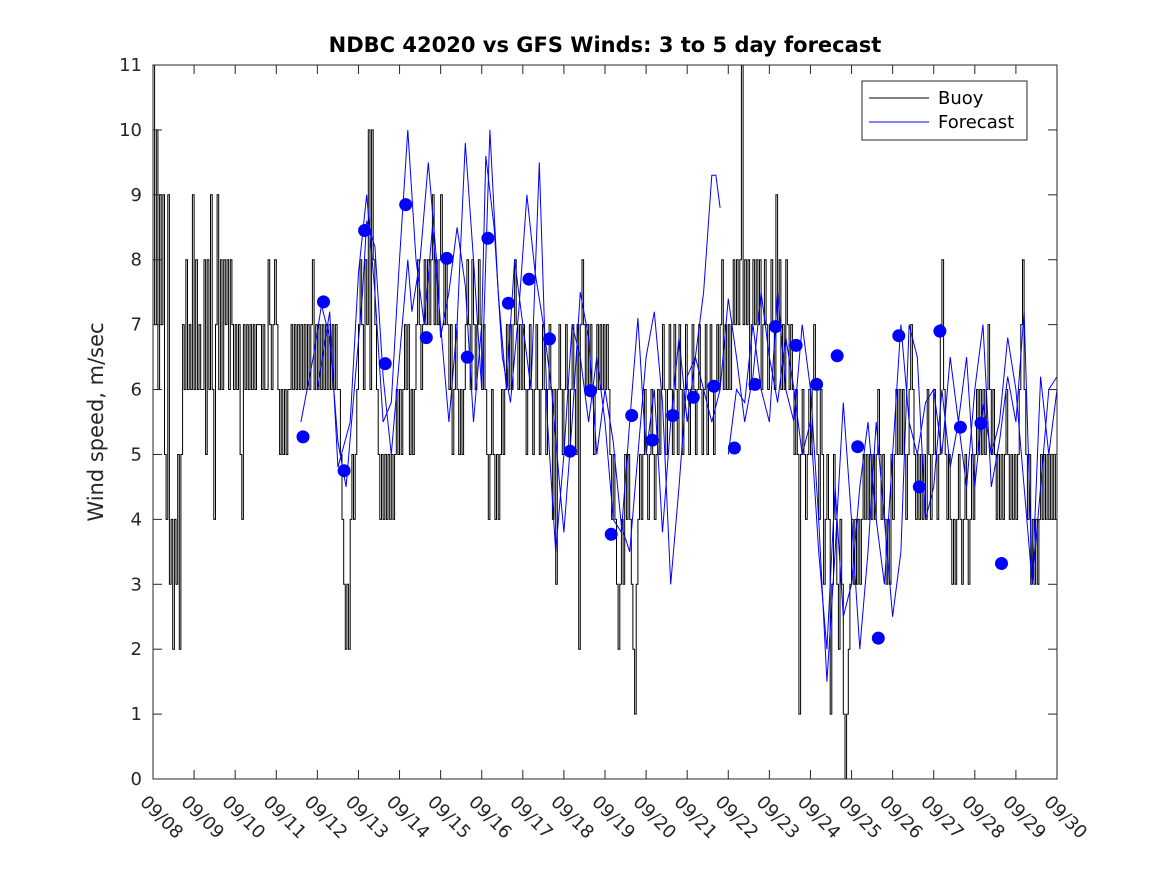  I want to click on x-tick-label: 09/10, so click(244, 818).